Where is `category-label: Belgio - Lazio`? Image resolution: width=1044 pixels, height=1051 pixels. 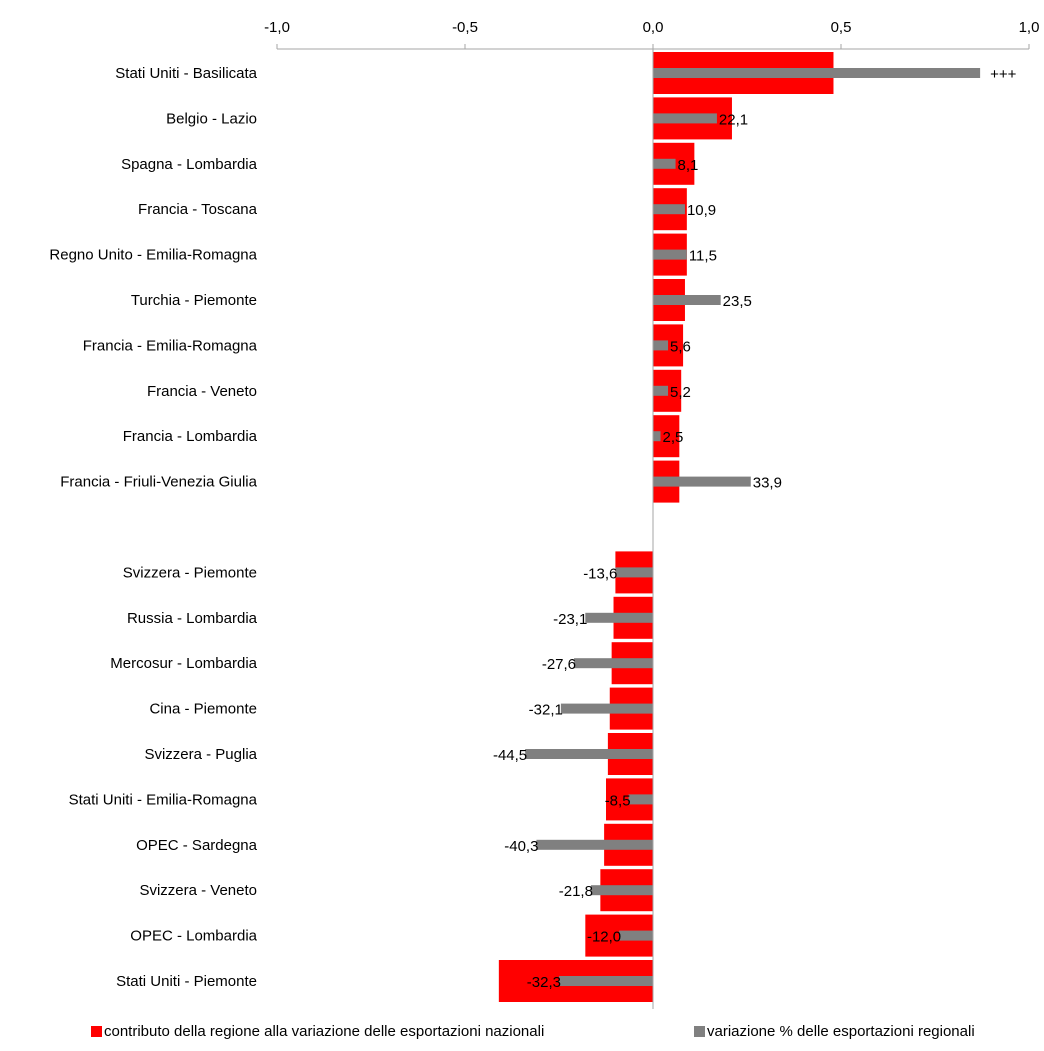
category-label: Belgio - Lazio is located at coordinates (211, 118).